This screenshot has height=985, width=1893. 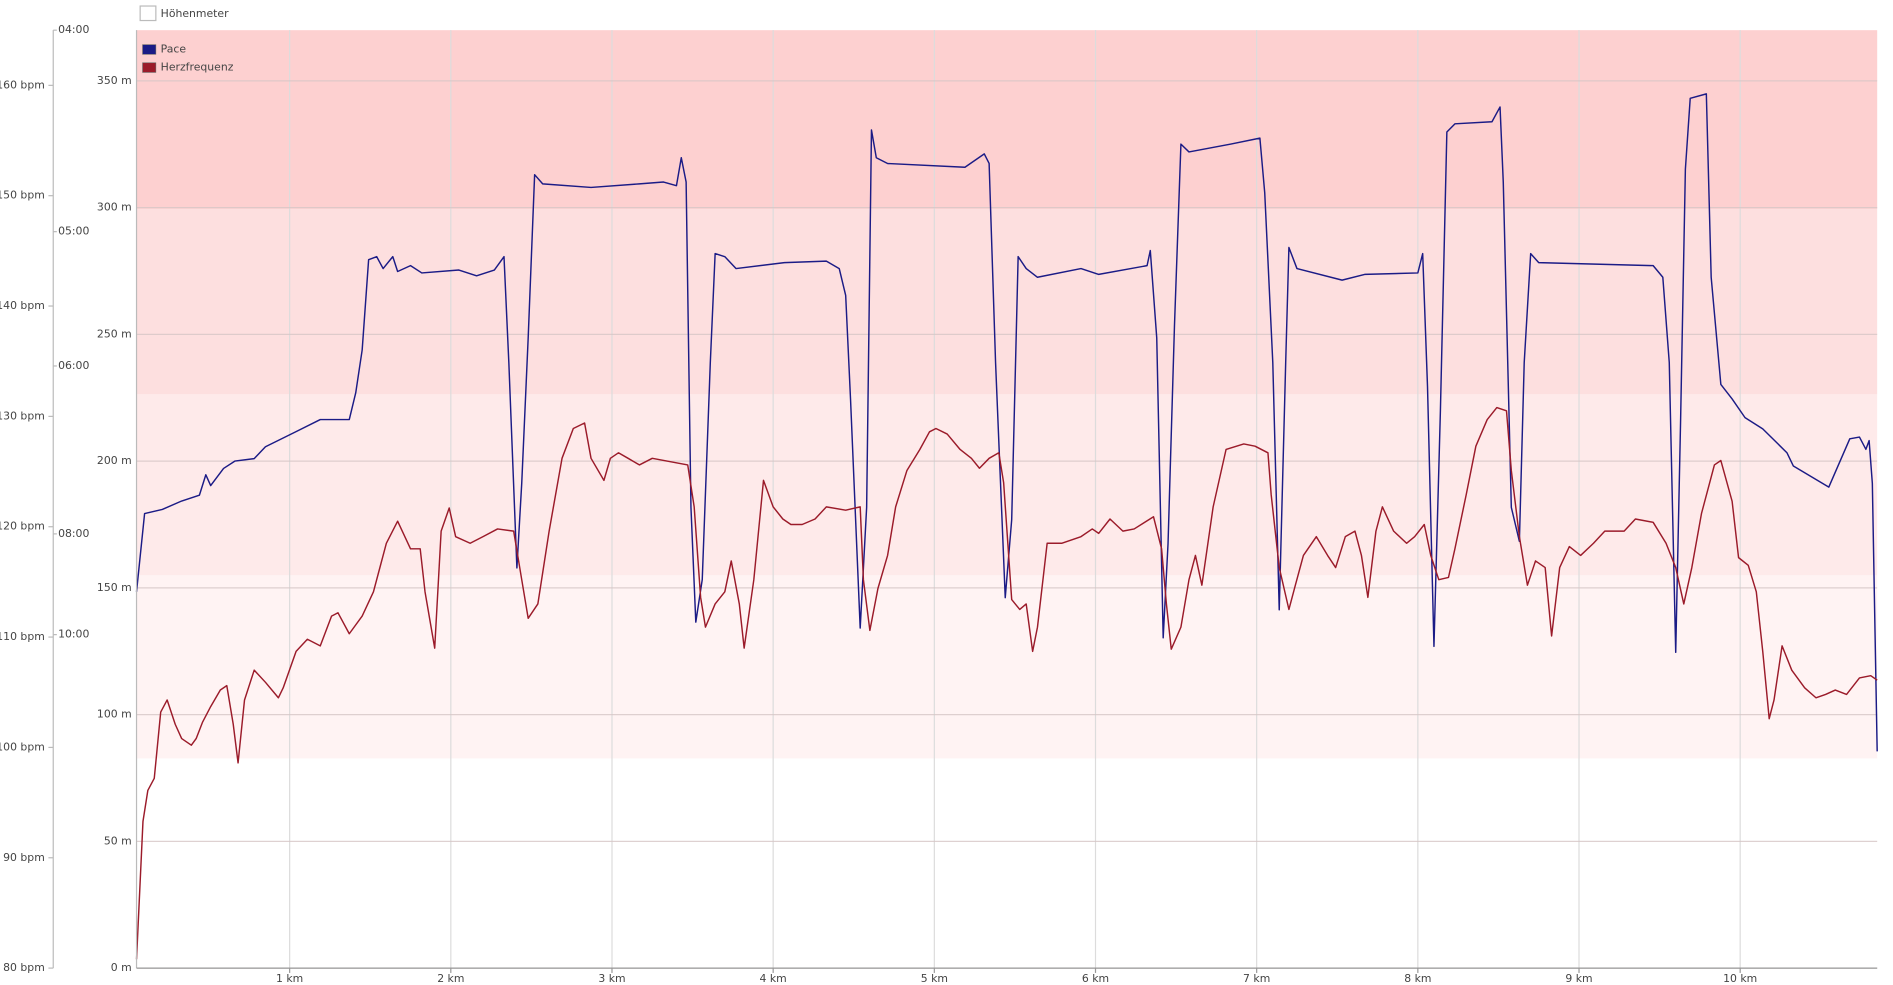 What do you see at coordinates (114, 333) in the screenshot?
I see `y-tick-label: 250 m` at bounding box center [114, 333].